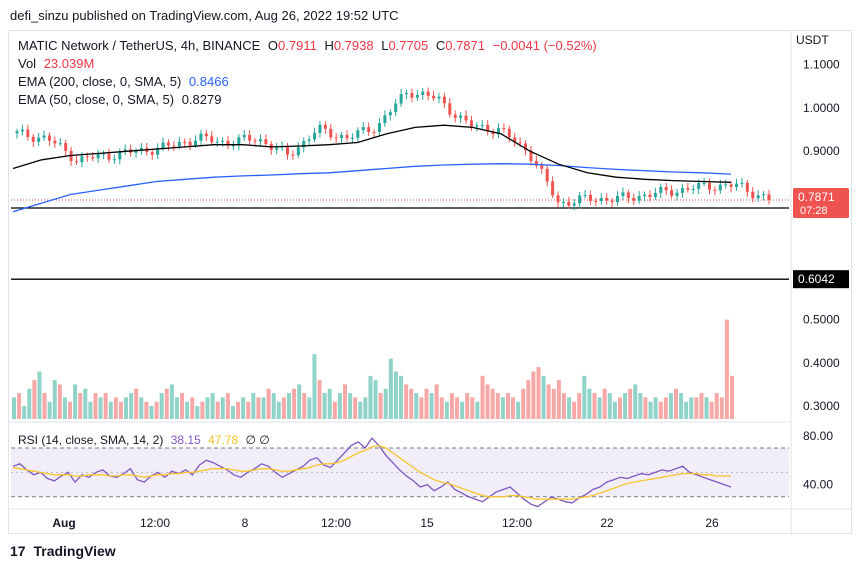  What do you see at coordinates (91, 440) in the screenshot?
I see `rsi-label: RSI (14, close, SMA, 14, 2)` at bounding box center [91, 440].